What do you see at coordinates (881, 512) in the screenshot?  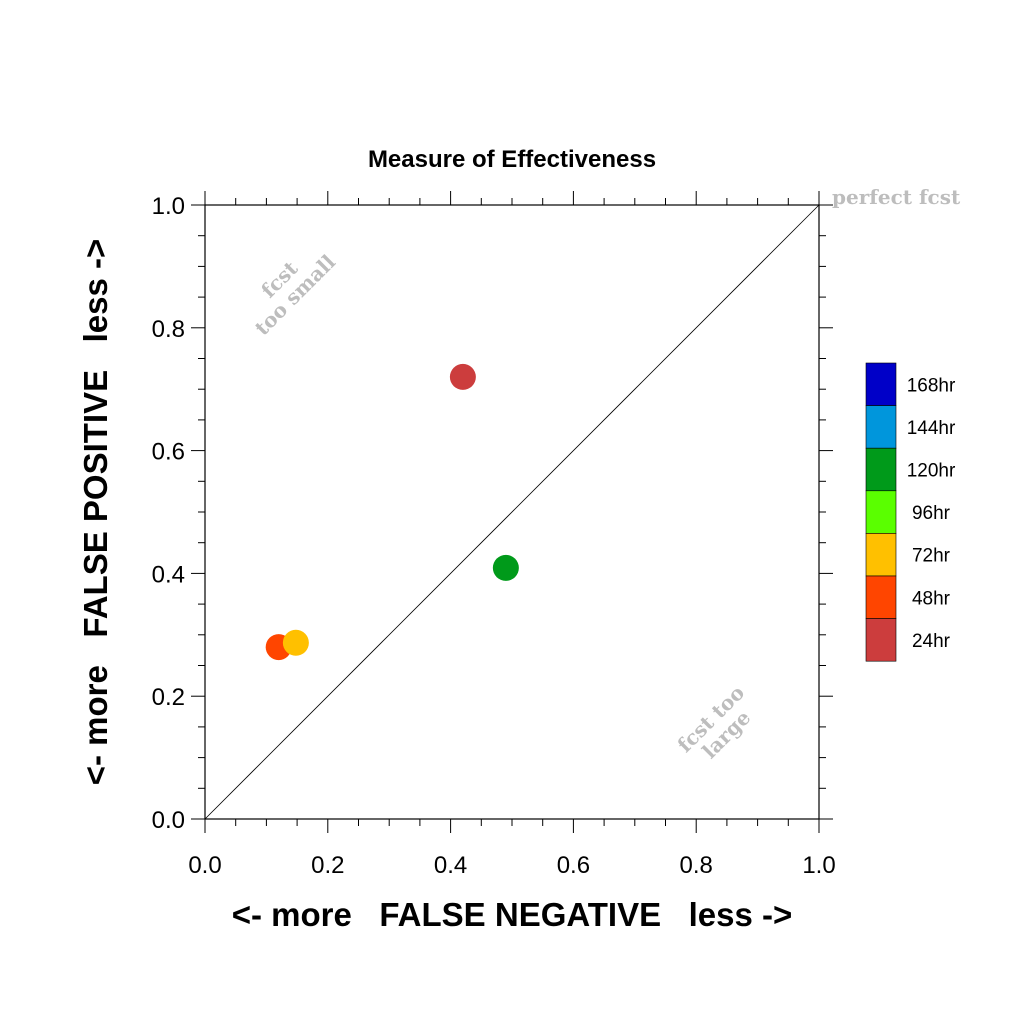 I see `legend-swatch-96hr` at bounding box center [881, 512].